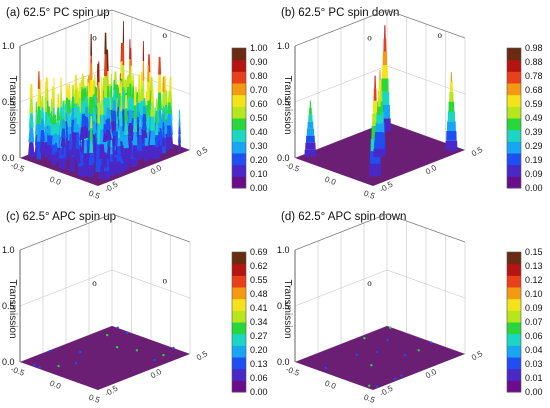 The image size is (550, 408). I want to click on colorbar-tick-label: 0.70, so click(259, 90).